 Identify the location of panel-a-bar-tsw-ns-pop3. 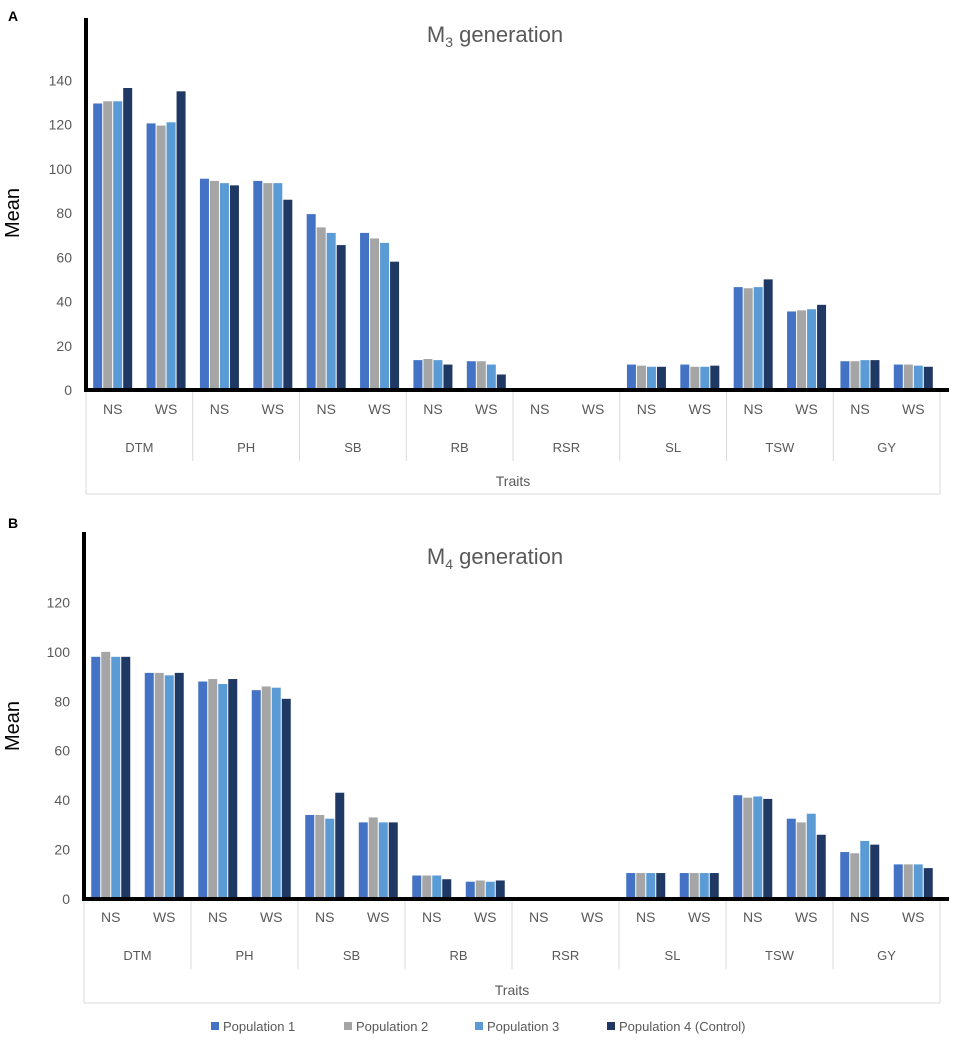
(758, 338).